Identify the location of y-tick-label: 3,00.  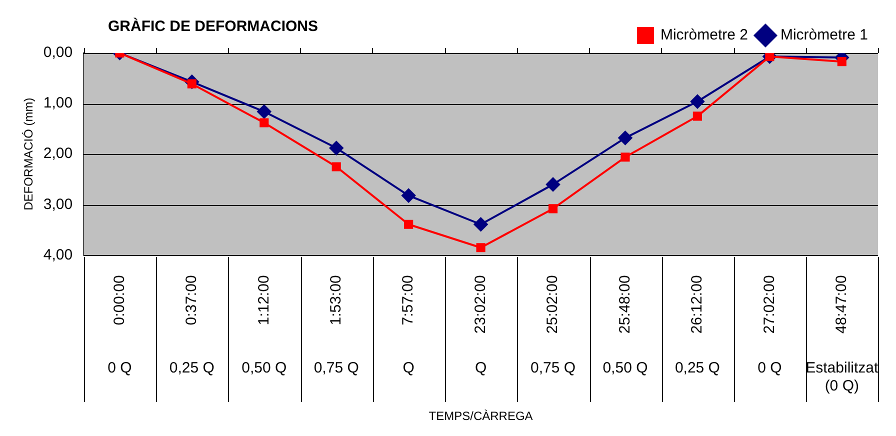
(58, 204).